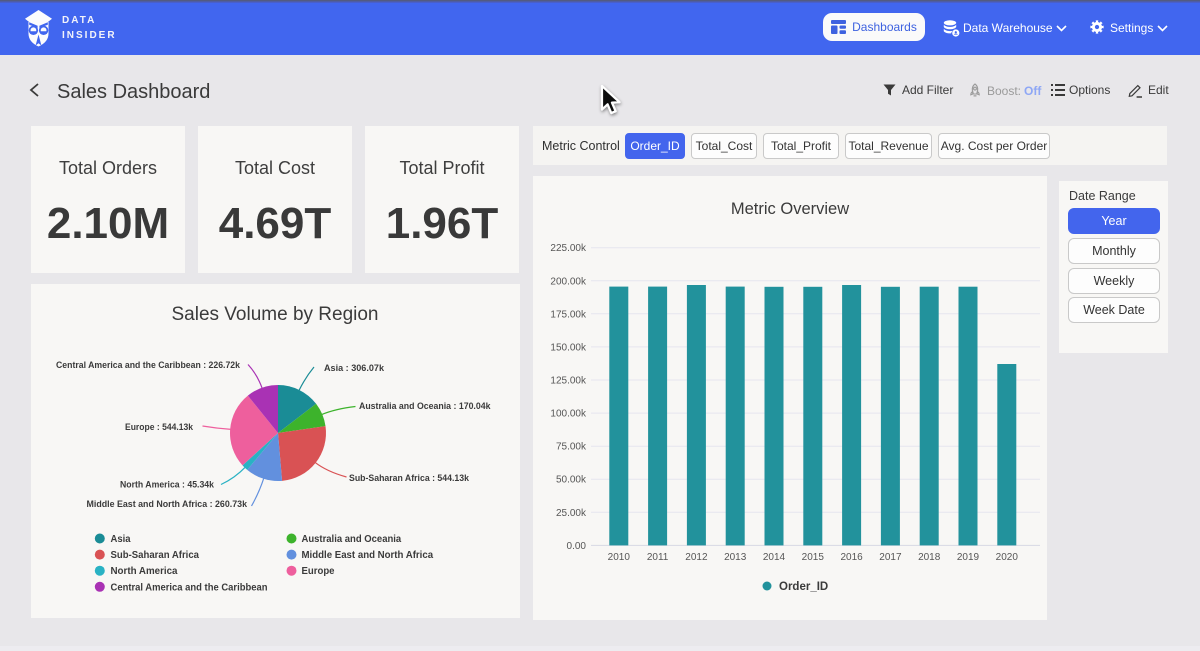 This screenshot has width=1200, height=651. I want to click on svg-text: 200.00k, so click(568, 281).